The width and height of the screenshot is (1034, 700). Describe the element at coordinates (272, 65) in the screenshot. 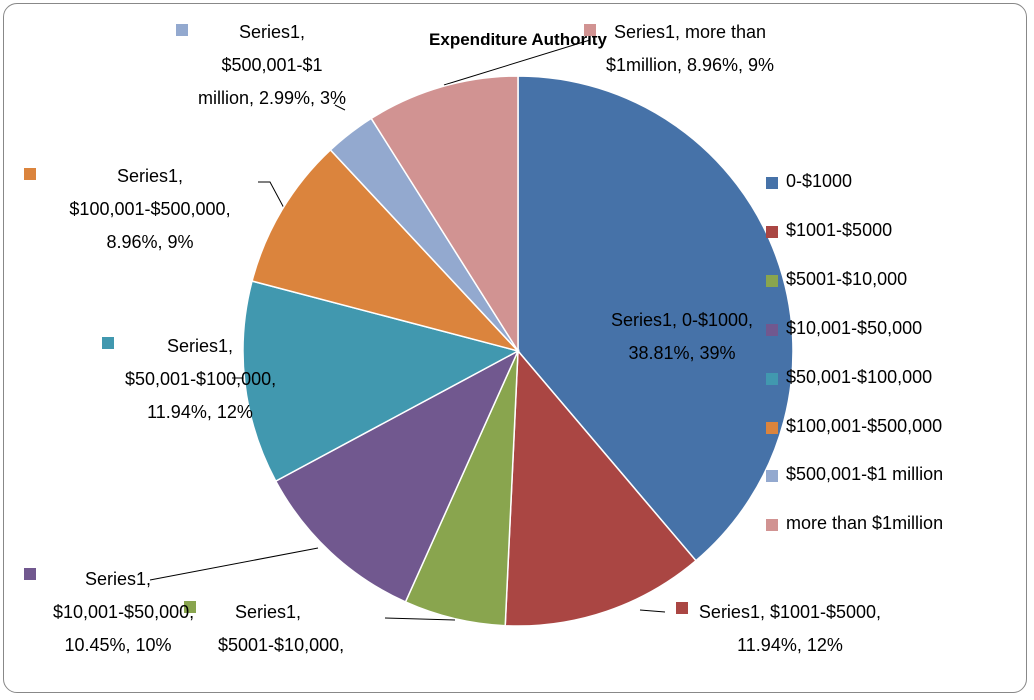

I see `data-label: Series1, $500,001-$1 million, 2.99%, 3%` at that location.